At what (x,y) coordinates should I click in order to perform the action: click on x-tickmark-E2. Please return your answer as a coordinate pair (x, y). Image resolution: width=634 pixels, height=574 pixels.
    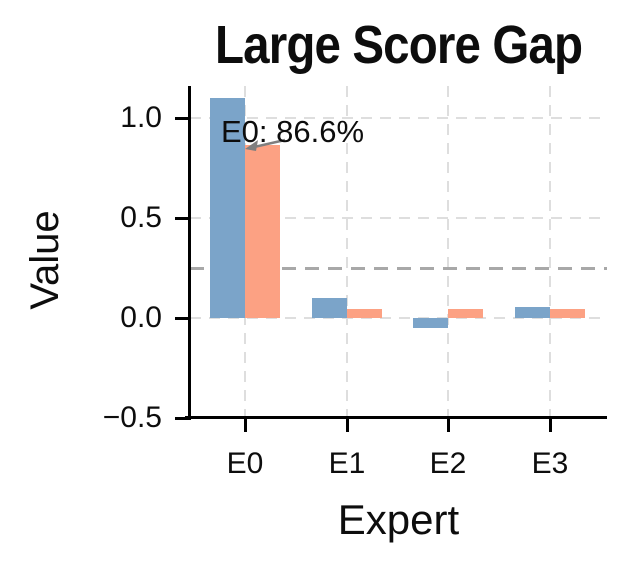
    Looking at the image, I should click on (448, 425).